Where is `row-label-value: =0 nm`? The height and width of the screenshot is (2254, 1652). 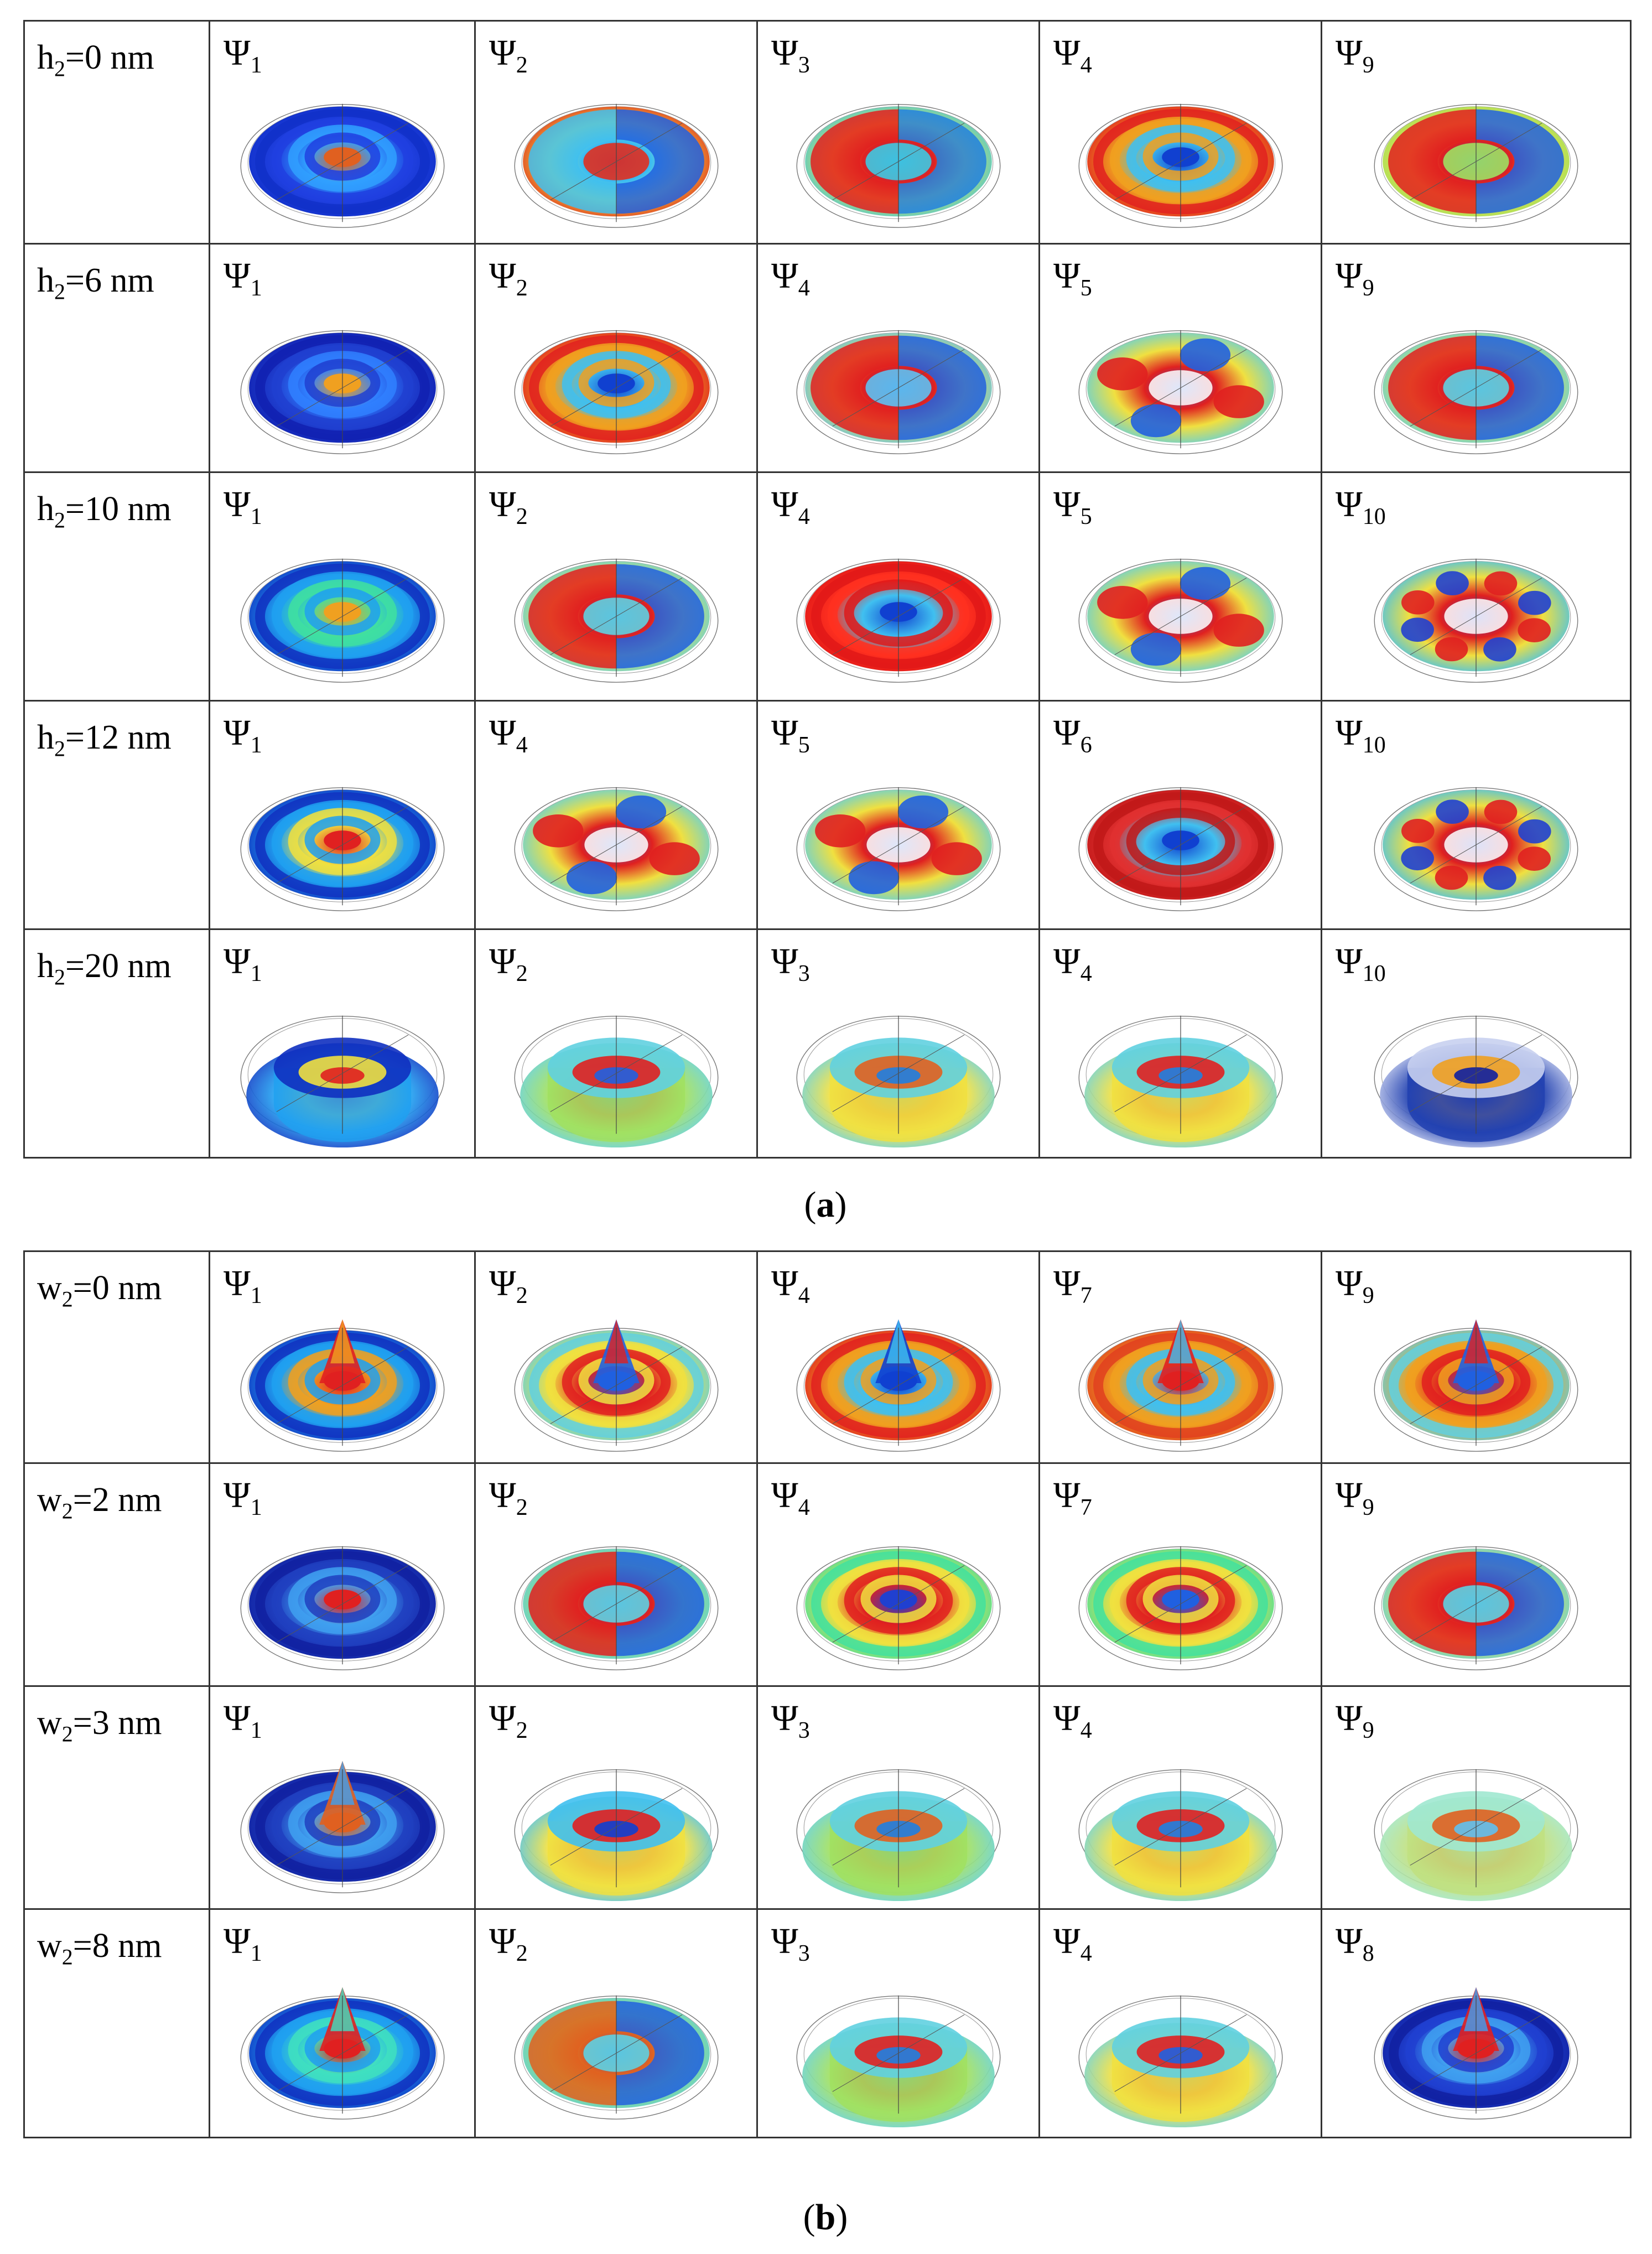 row-label-value: =0 nm is located at coordinates (109, 58).